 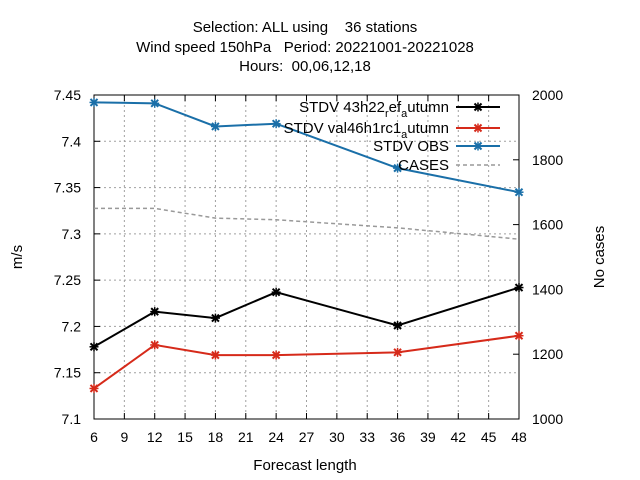 What do you see at coordinates (337, 437) in the screenshot?
I see `x-tick-label: 30` at bounding box center [337, 437].